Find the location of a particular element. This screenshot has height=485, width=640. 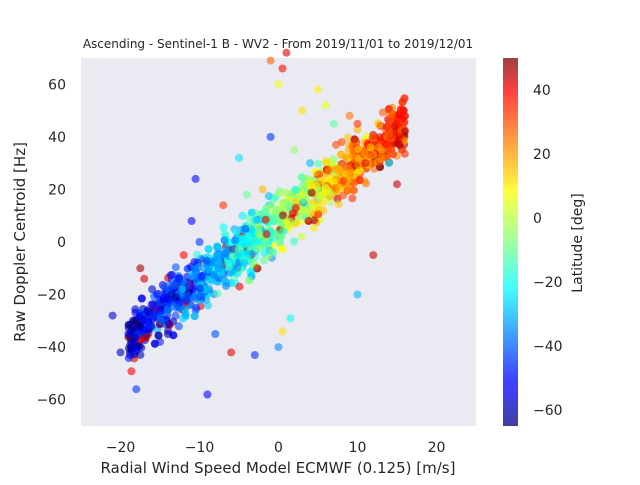

y-ticks: −60 −40 −20 0 20 40 60 is located at coordinates (51, 242).